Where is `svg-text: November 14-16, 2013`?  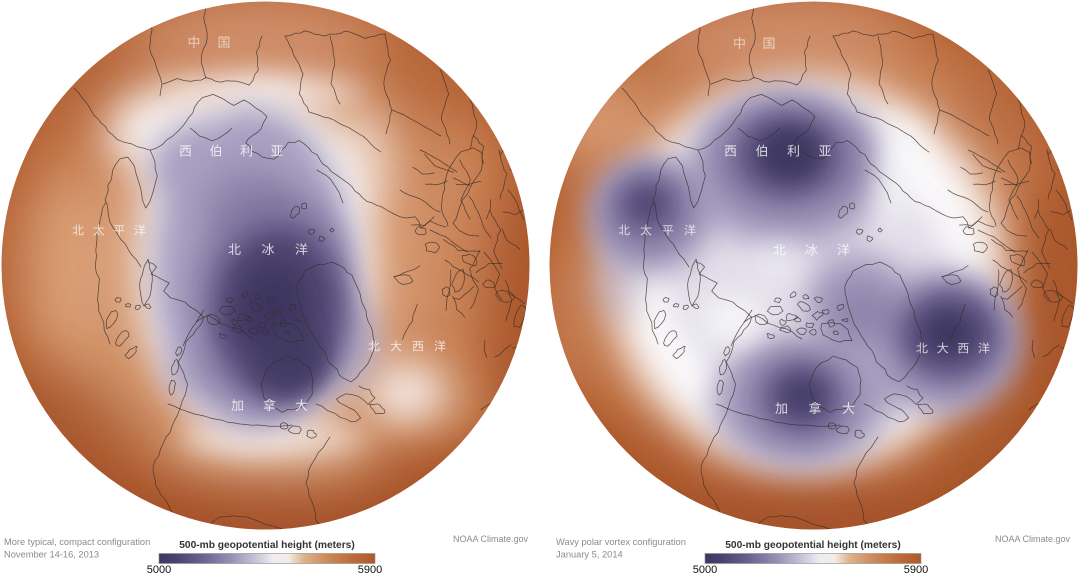 svg-text: November 14-16, 2013 is located at coordinates (51, 555).